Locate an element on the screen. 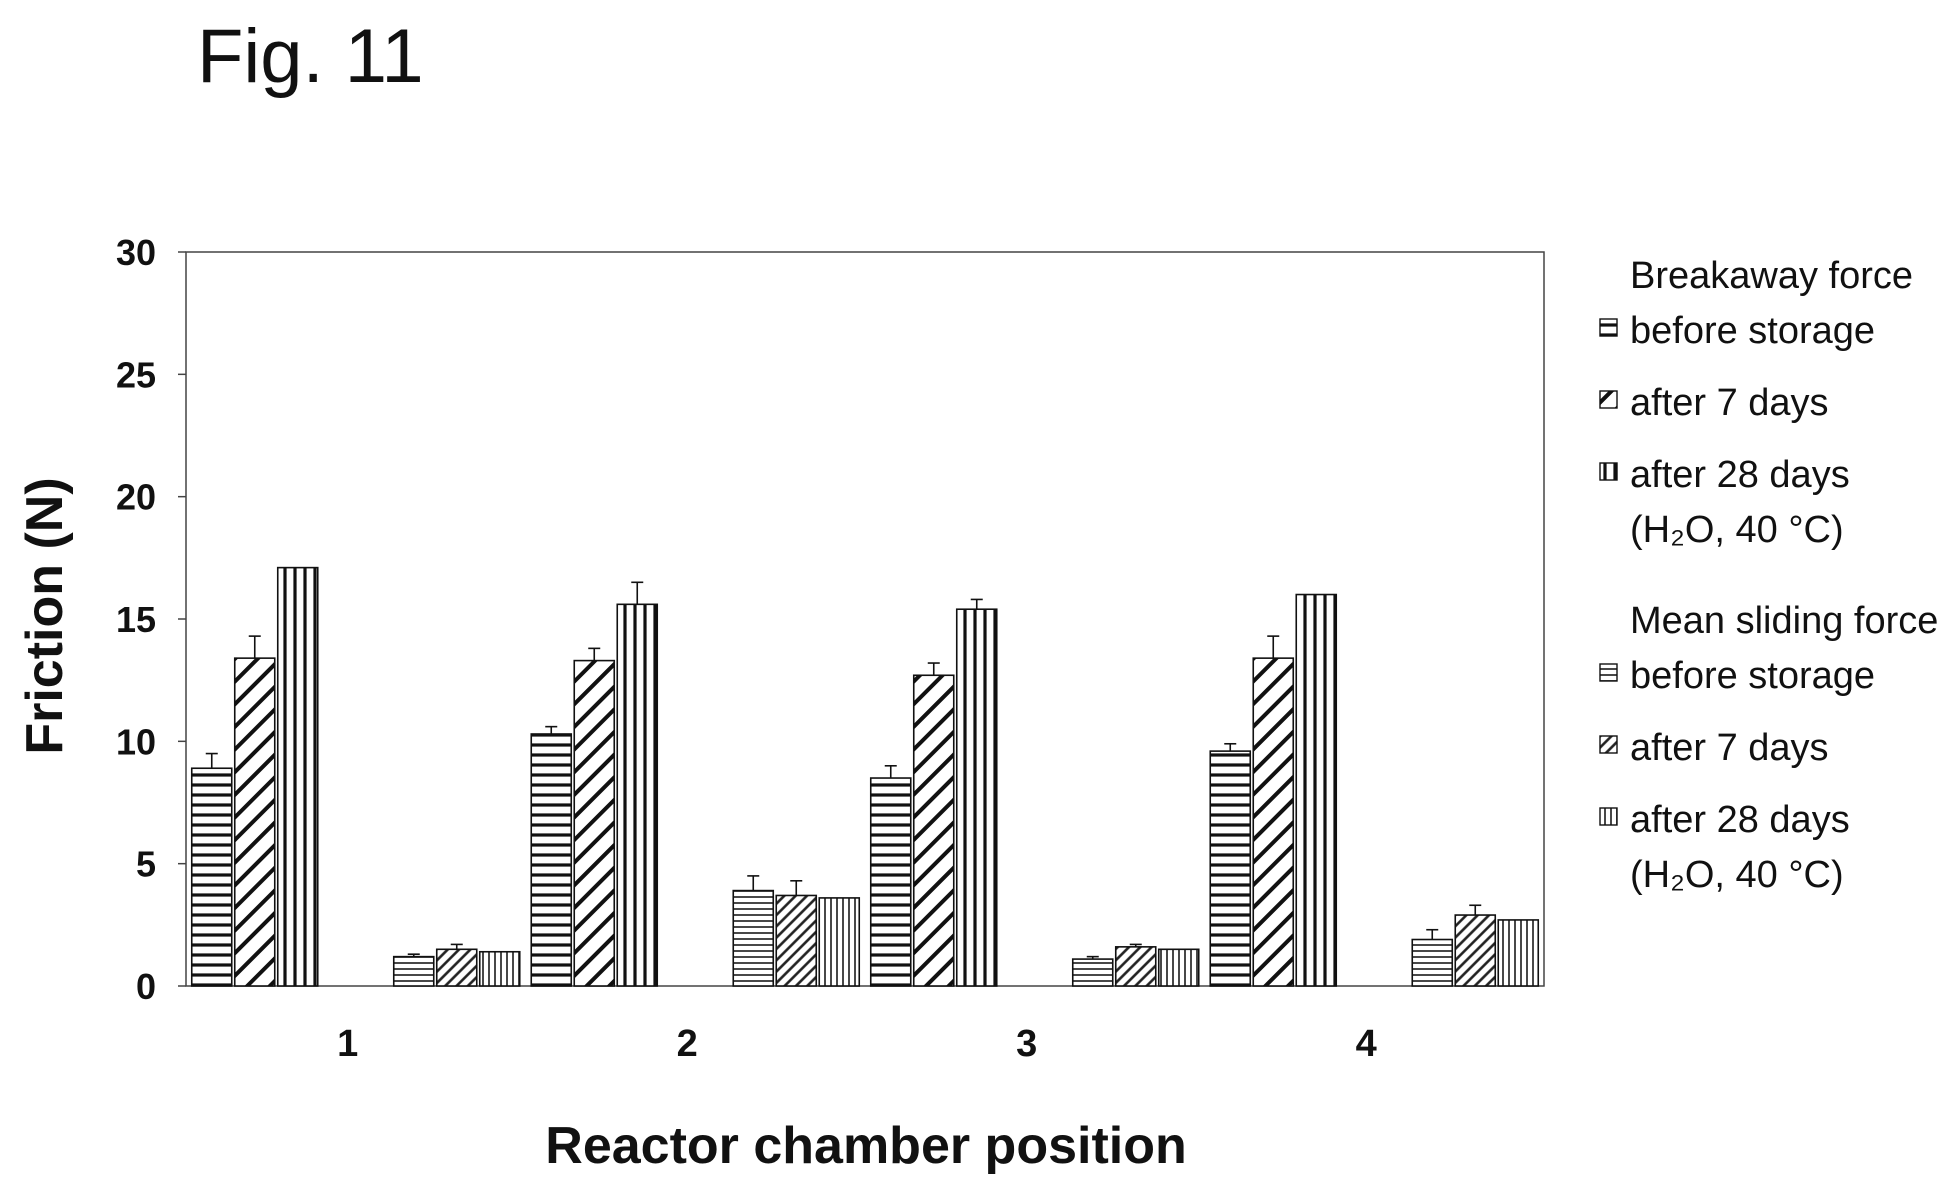  y-tick-label: 15 is located at coordinates (136, 619).